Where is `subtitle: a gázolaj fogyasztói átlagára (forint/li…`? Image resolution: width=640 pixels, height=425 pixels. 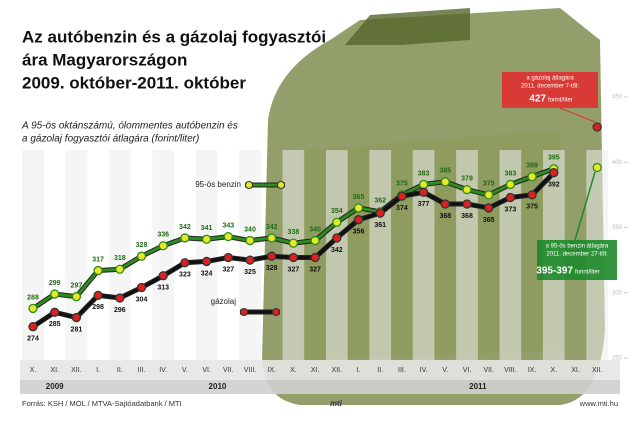 subtitle: a gázolaj fogyasztói átlagára (forint/li… is located at coordinates (110, 139).